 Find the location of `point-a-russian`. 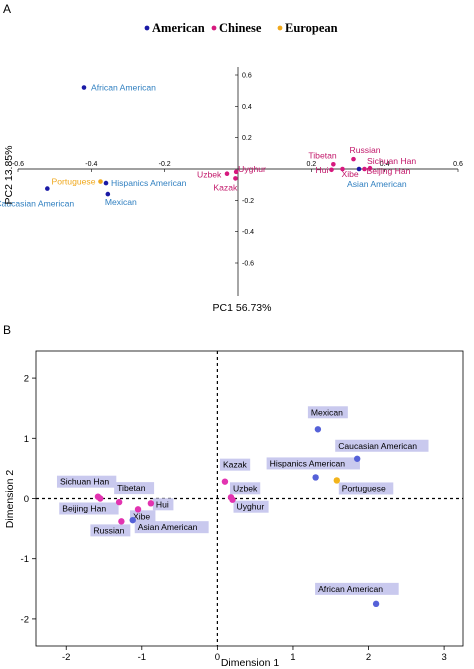

point-a-russian is located at coordinates (353, 159).